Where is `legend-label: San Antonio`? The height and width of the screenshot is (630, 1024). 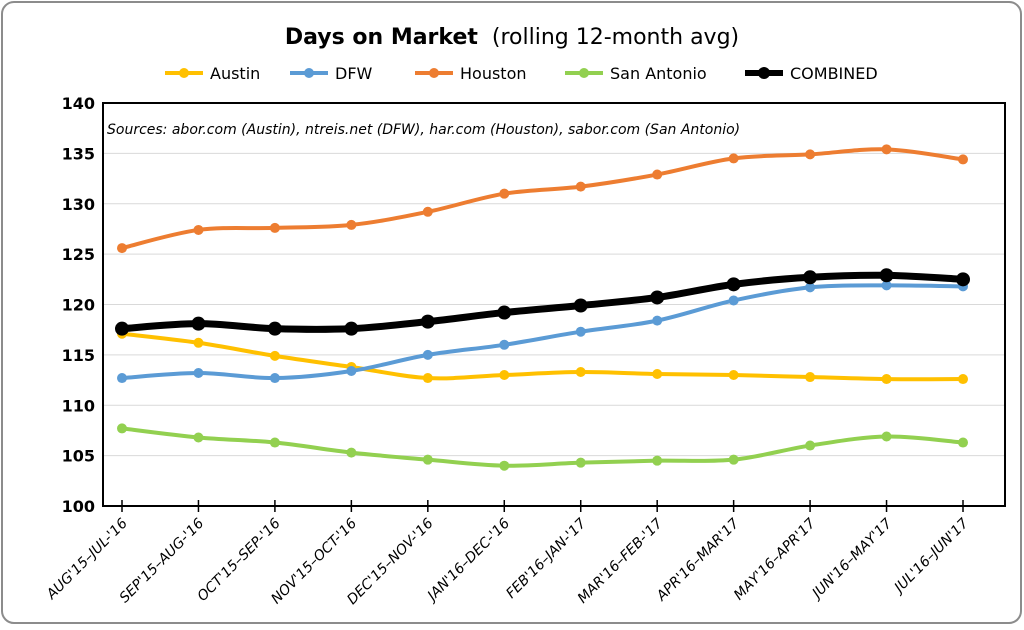
legend-label: San Antonio is located at coordinates (658, 73).